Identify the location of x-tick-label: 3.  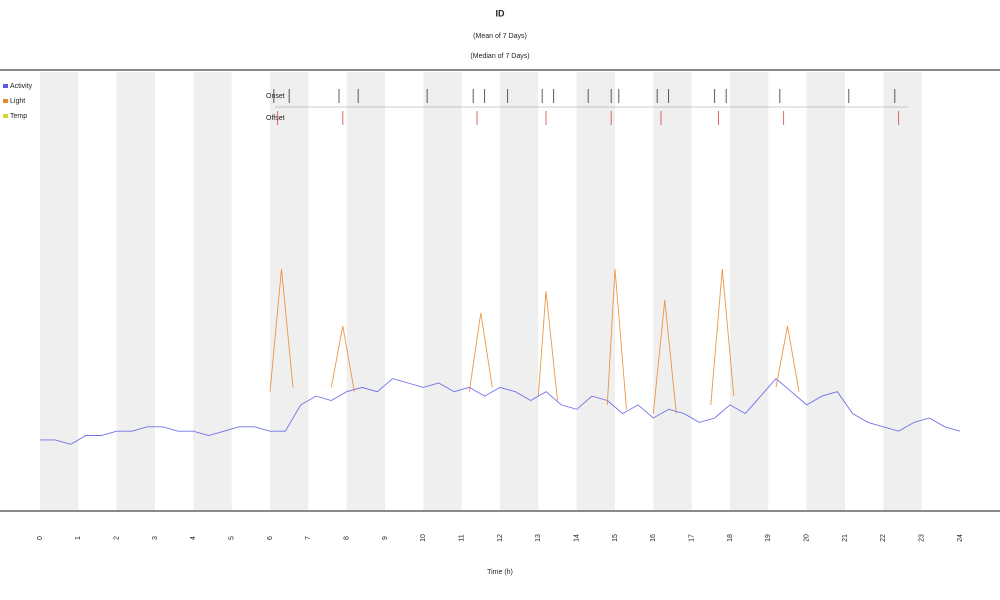
(155, 538).